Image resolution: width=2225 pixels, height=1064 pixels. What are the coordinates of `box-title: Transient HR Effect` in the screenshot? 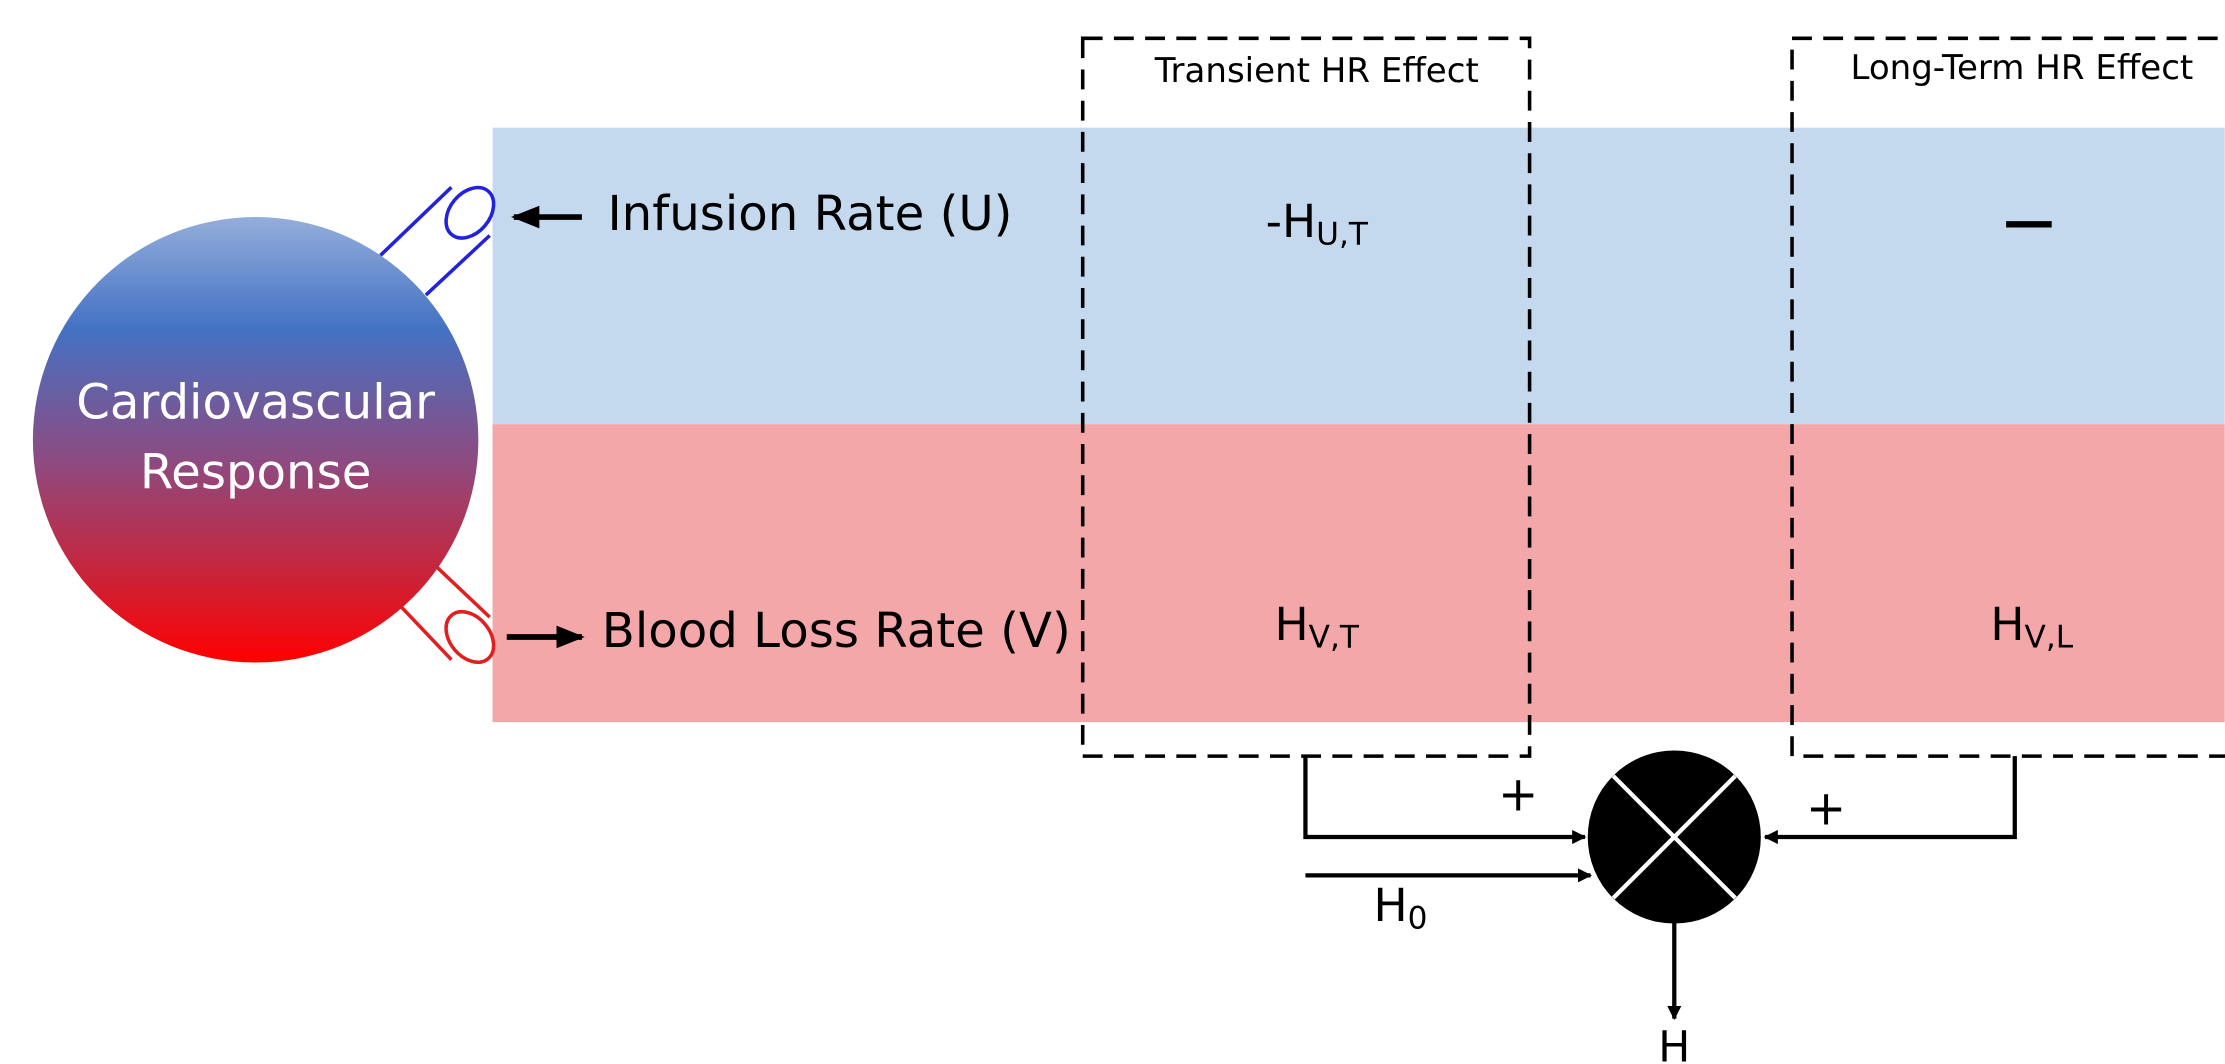 It's located at (1316, 71).